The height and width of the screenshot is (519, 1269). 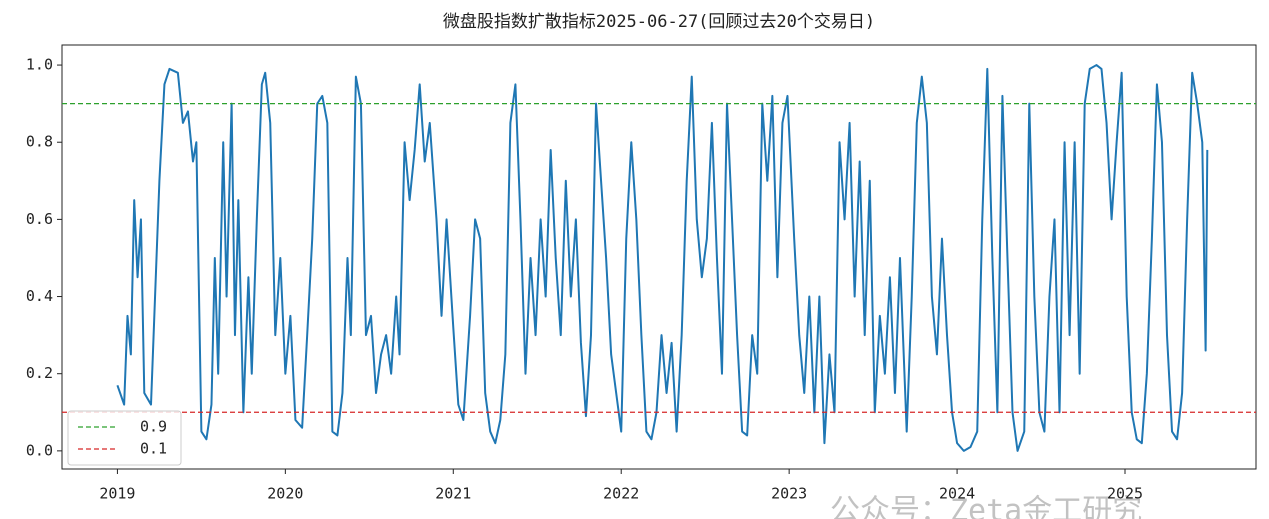 I want to click on y-tick-label: 0.2, so click(x=39, y=373).